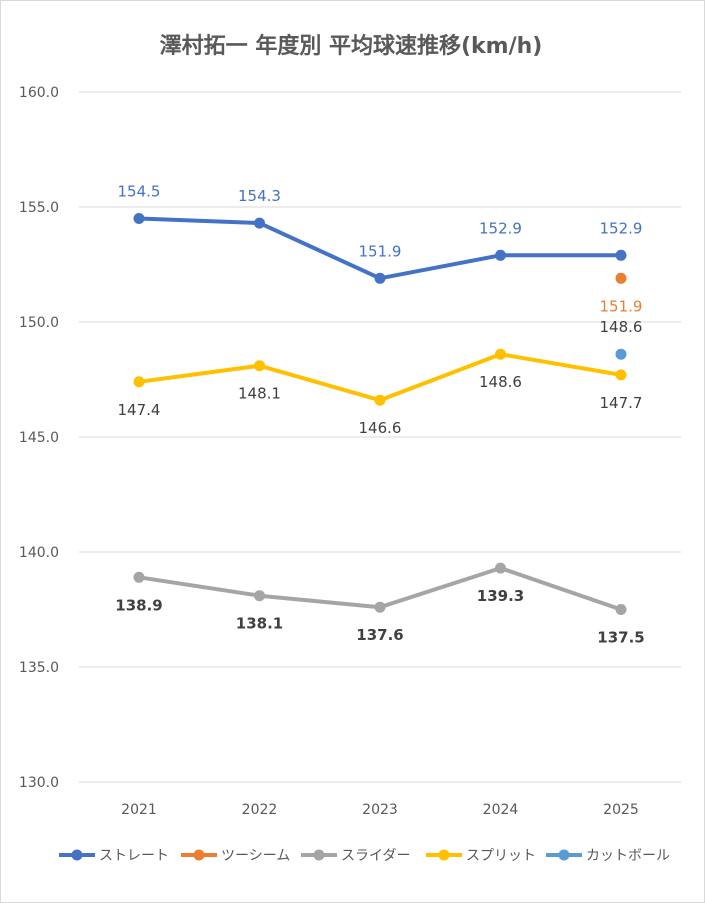 The height and width of the screenshot is (903, 705). What do you see at coordinates (351, 46) in the screenshot?
I see `chart-title: 澤村拓一 年度別 平均球速推移(km/h)` at bounding box center [351, 46].